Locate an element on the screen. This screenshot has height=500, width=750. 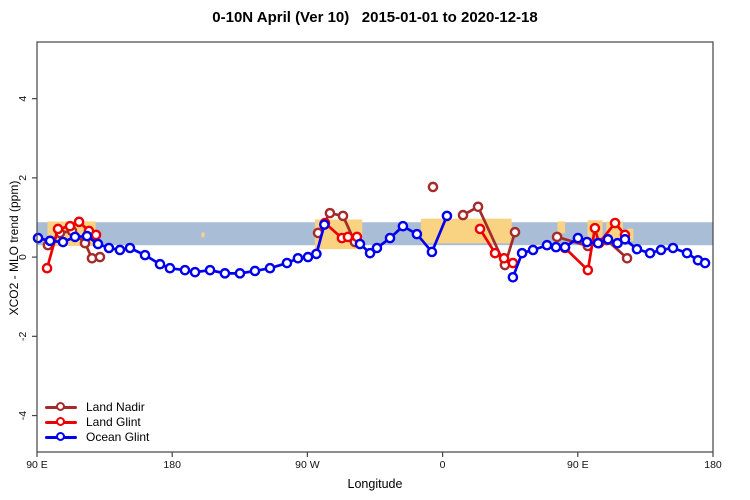
series-ocean-glint is located at coordinates (371, 246).